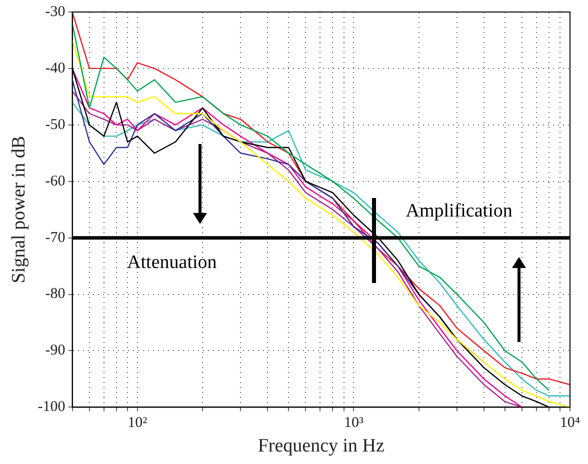  What do you see at coordinates (55, 124) in the screenshot?
I see `y-tick-label: -50` at bounding box center [55, 124].